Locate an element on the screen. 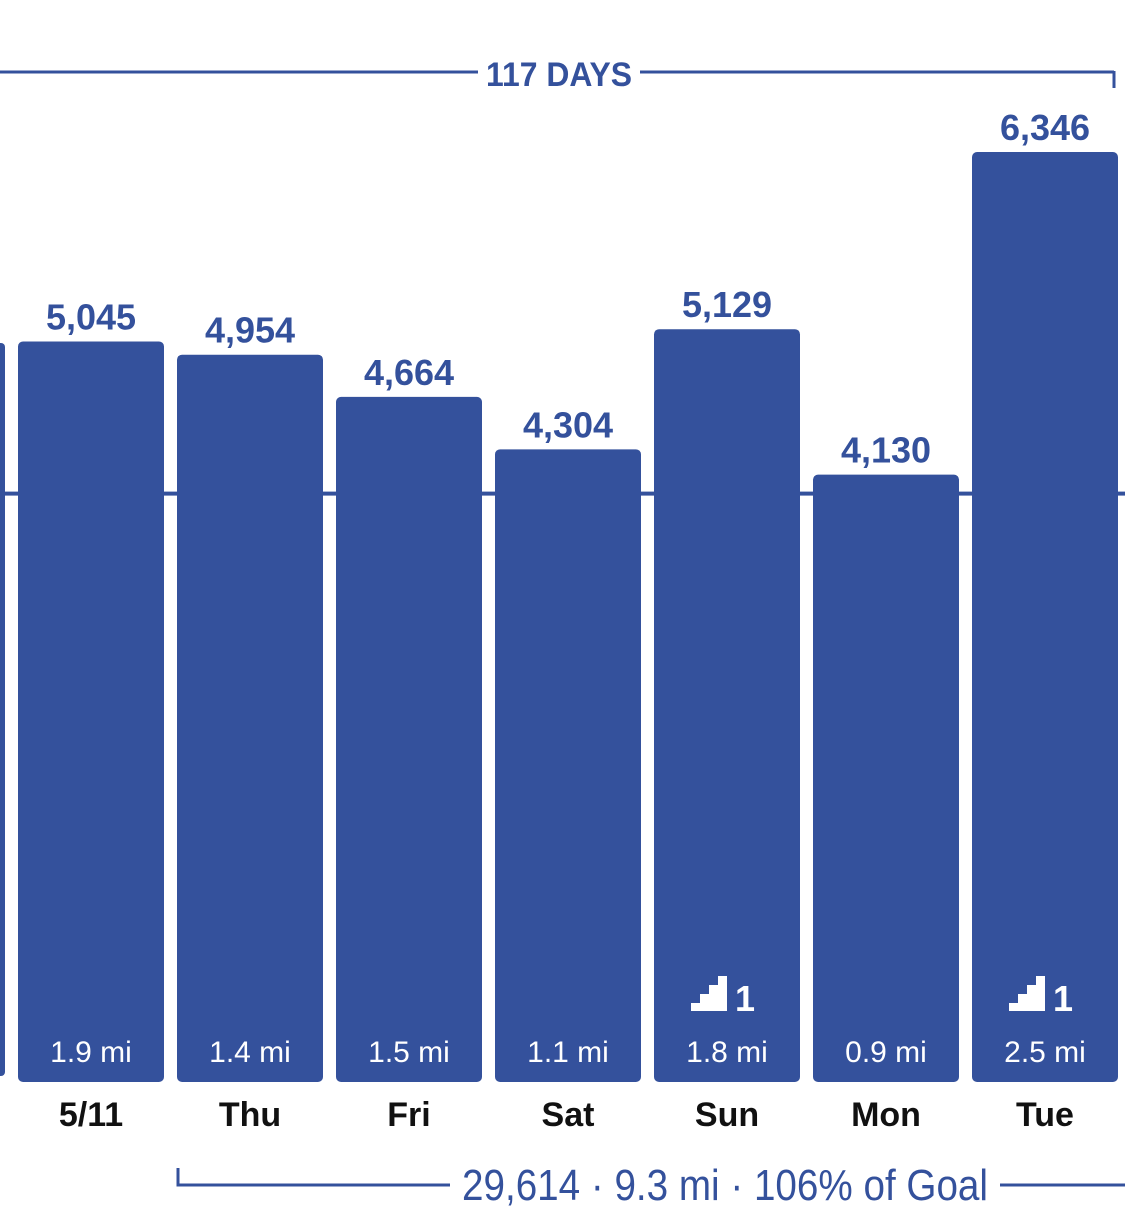 Image resolution: width=1125 pixels, height=1223 pixels. category-label: Sun is located at coordinates (727, 1115).